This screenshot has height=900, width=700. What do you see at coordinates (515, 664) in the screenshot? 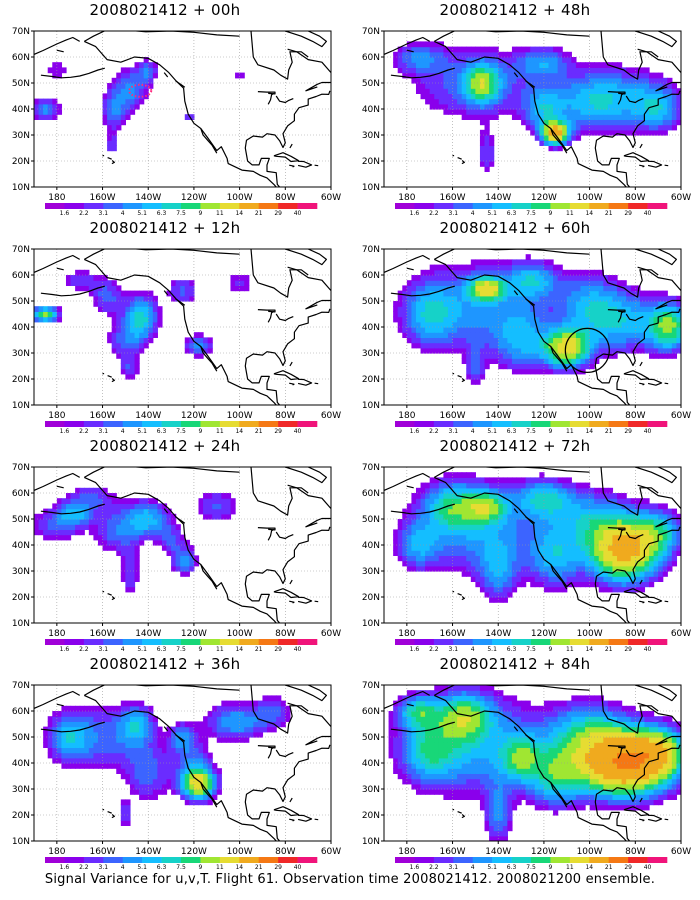
I see `panel-title: 2008021412 + 84h` at bounding box center [515, 664].